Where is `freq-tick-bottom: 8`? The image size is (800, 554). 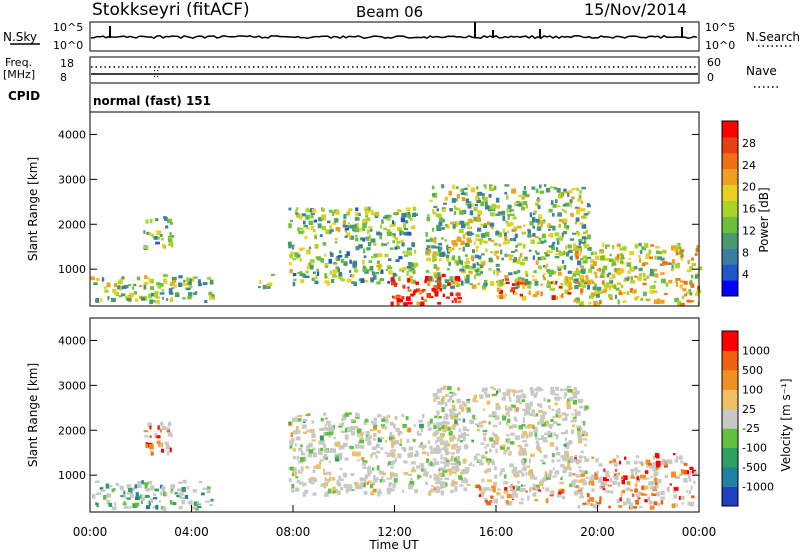
freq-tick-bottom: 8 is located at coordinates (63, 77).